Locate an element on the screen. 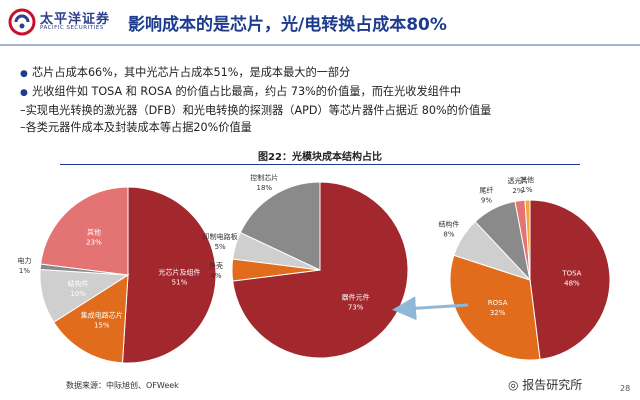 The image size is (640, 400). slice-value-label: 15% is located at coordinates (102, 325).